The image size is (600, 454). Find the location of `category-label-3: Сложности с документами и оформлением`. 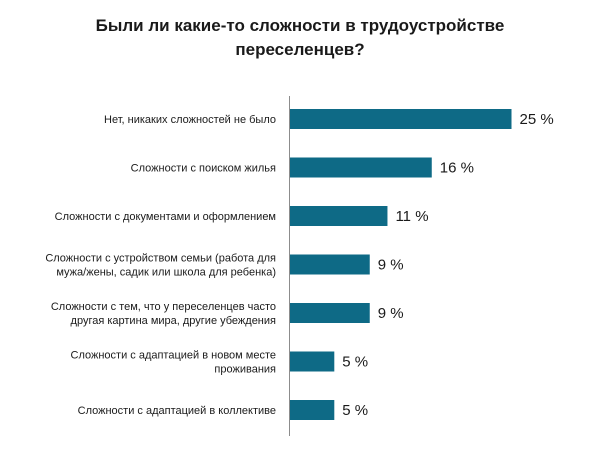

category-label-3: Сложности с документами и оформлением is located at coordinates (165, 217).